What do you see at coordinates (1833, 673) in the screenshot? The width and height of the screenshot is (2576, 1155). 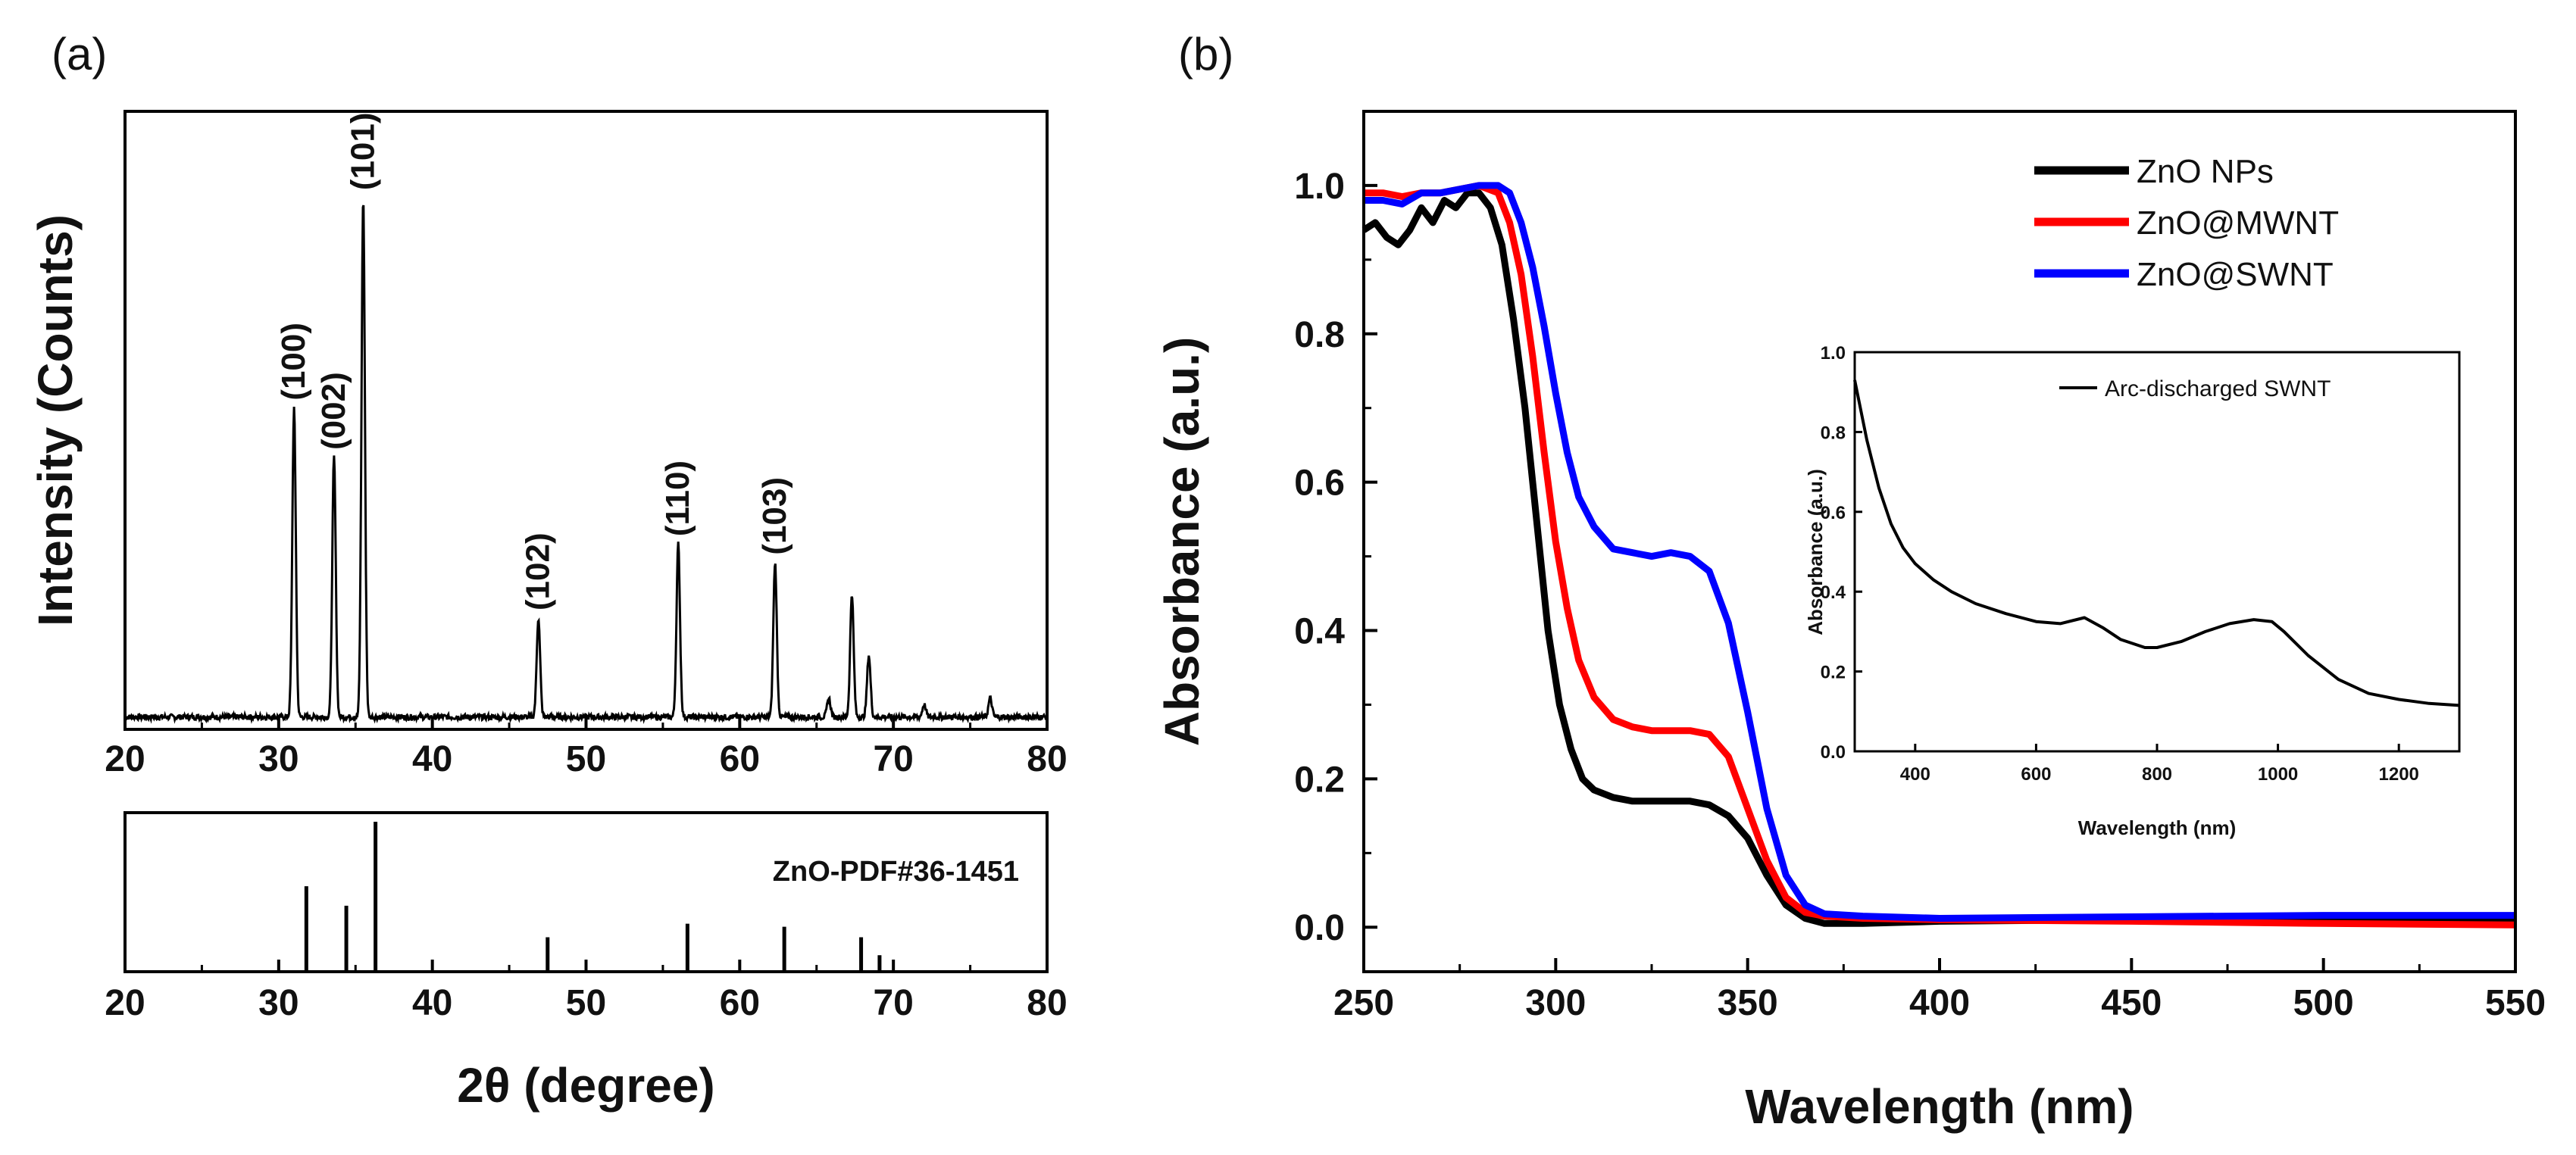 I see `inset-y-tick-label: 0.2` at bounding box center [1833, 673].